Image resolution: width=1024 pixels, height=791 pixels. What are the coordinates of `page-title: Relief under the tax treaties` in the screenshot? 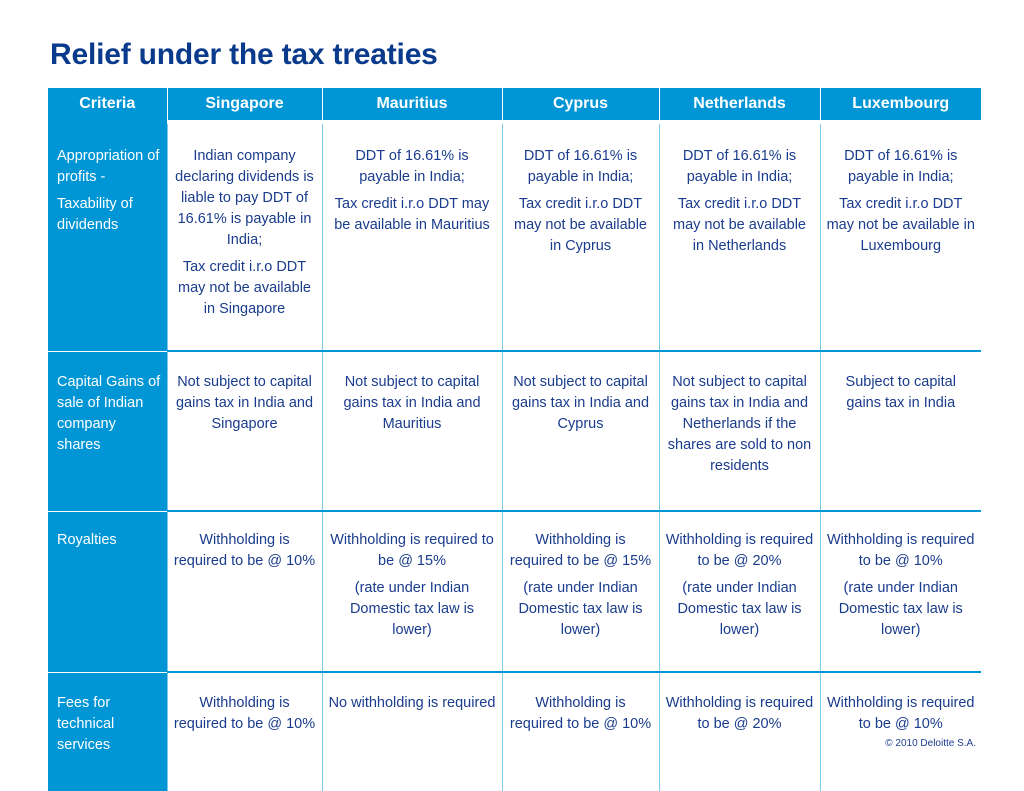 It's located at (244, 54).